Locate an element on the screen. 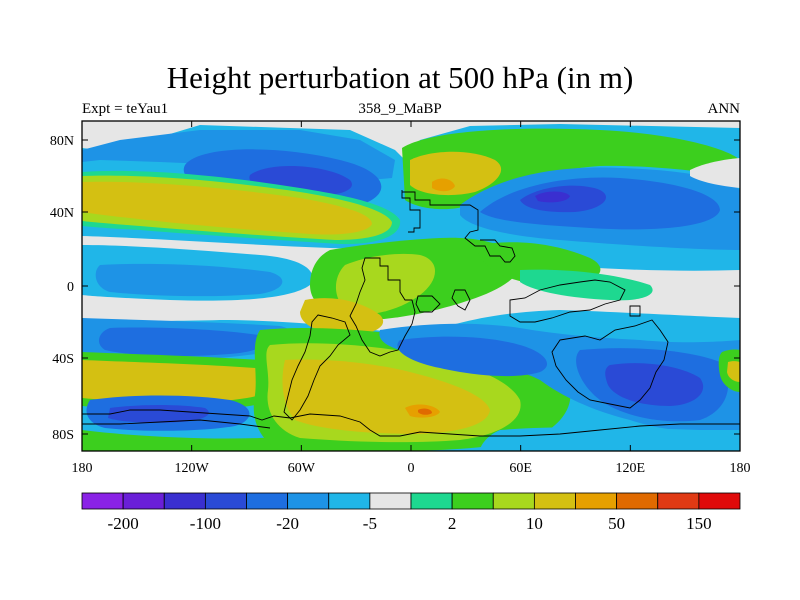 Image resolution: width=800 pixels, height=600 pixels. asia-trough-core is located at coordinates (552, 197).